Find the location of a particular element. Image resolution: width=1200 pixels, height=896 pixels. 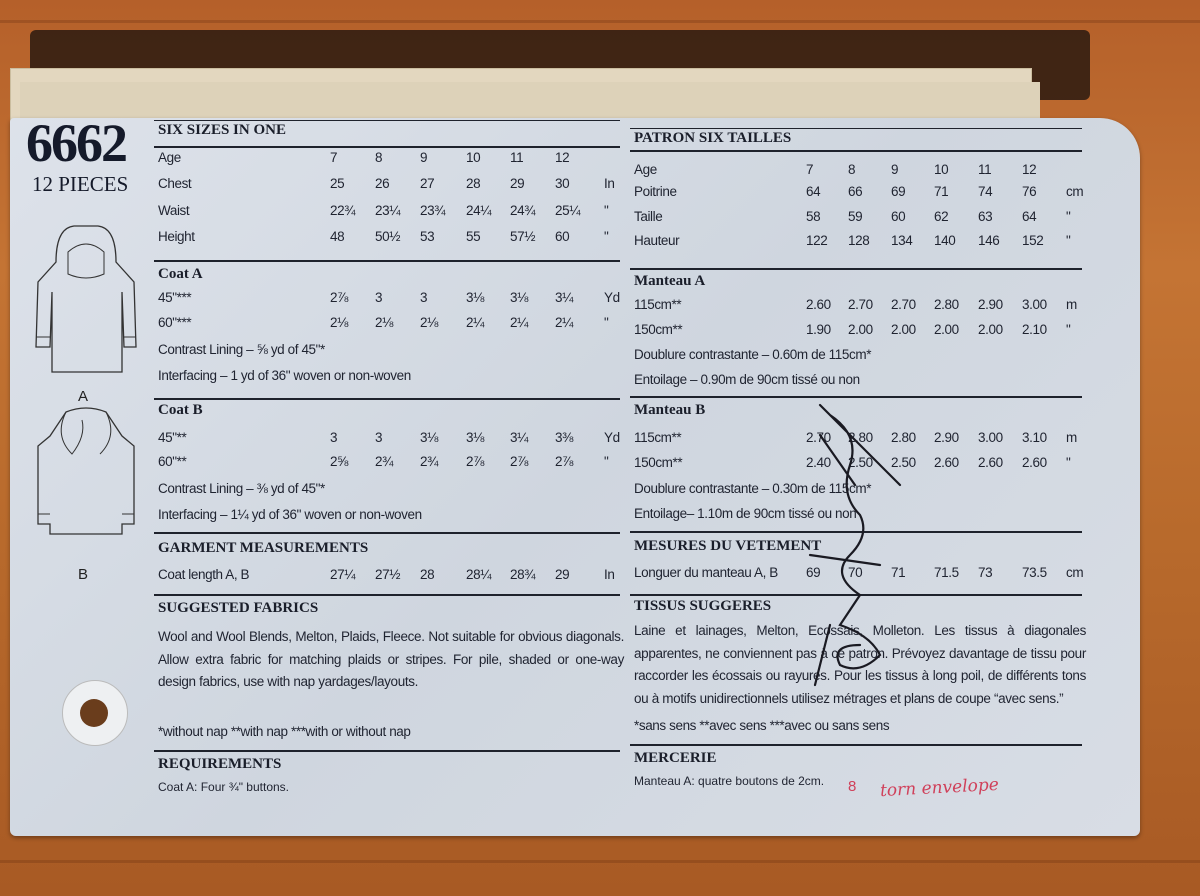

coat_b-row-value: 2.50 is located at coordinates (903, 462).